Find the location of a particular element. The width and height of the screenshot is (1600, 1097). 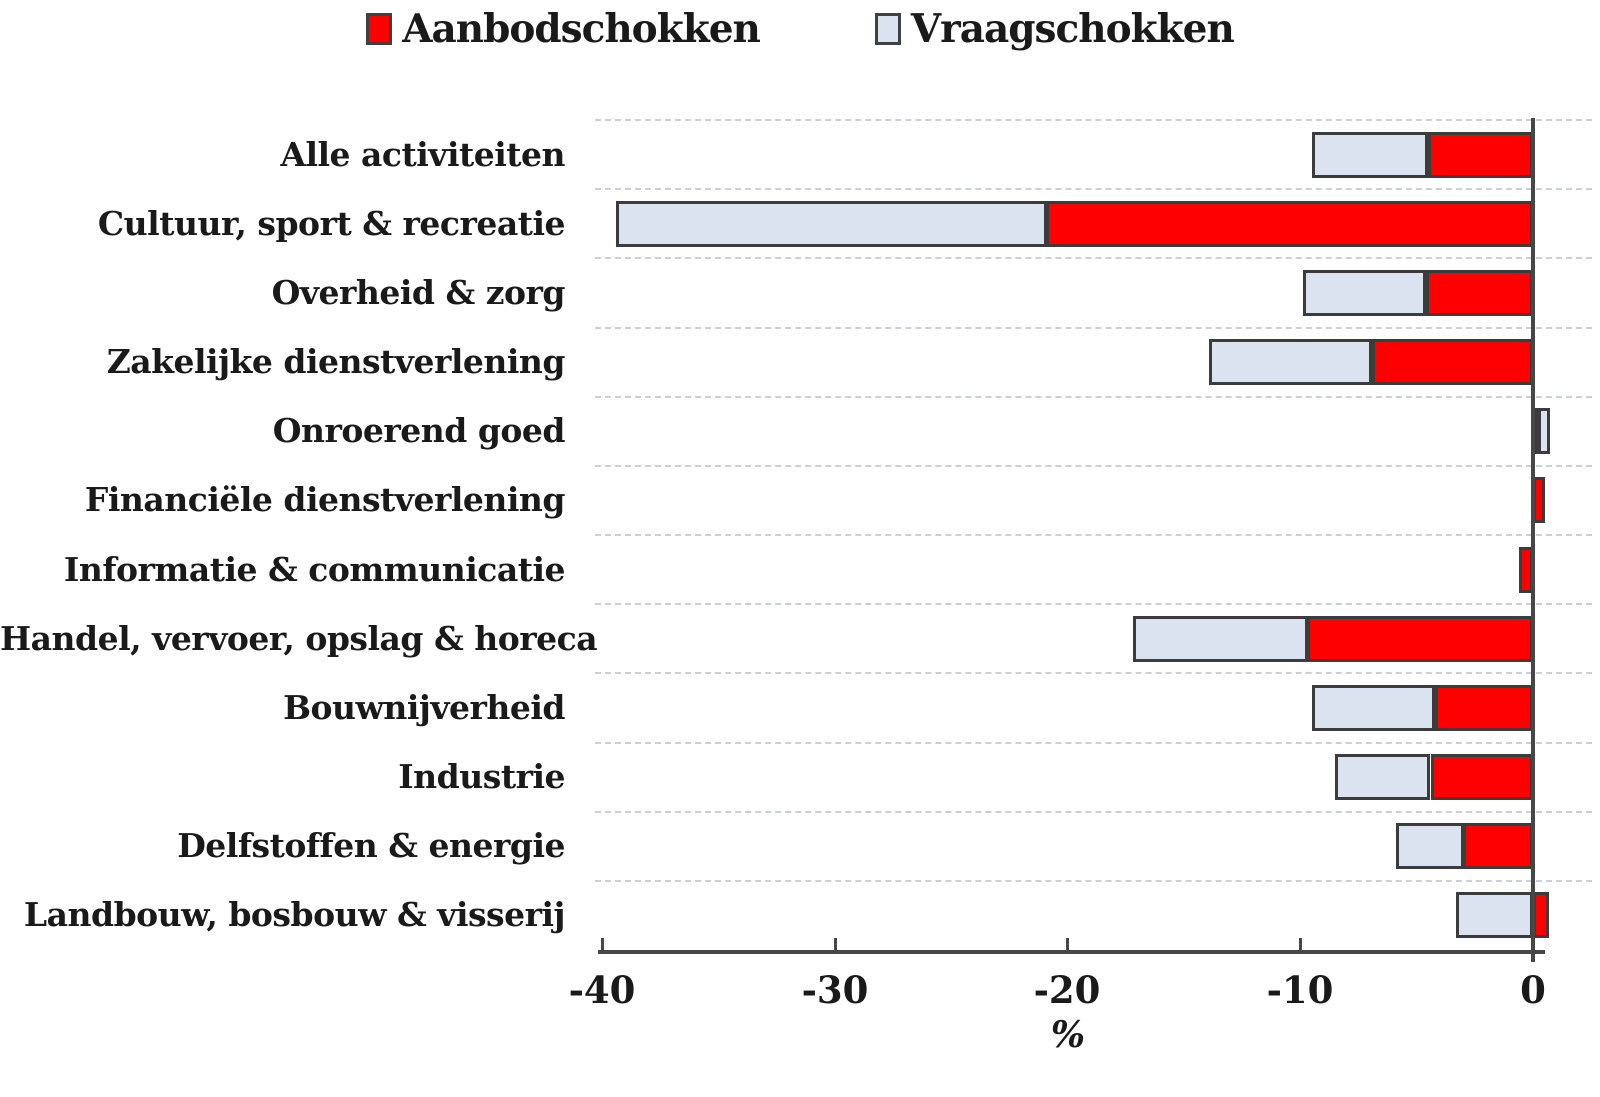

category-label: Alle activiteiten is located at coordinates (422, 154).